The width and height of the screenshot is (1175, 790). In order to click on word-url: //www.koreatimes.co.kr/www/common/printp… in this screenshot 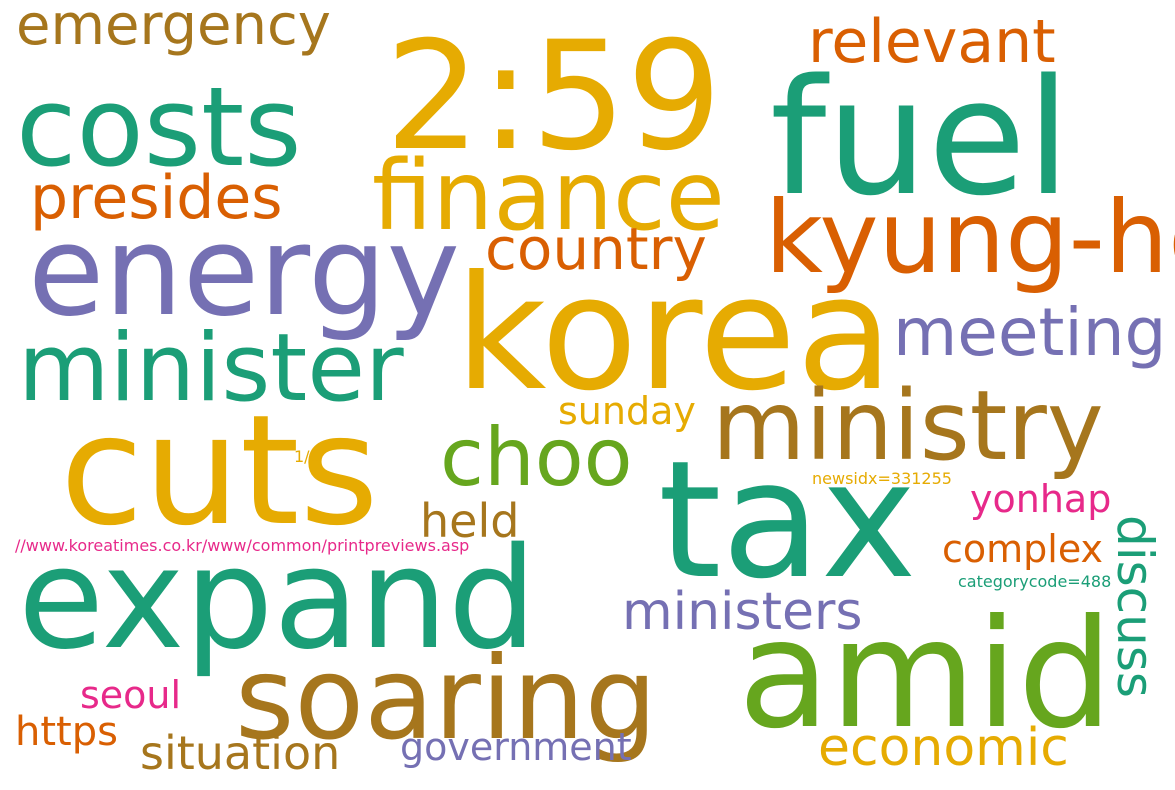, I will do `click(242, 545)`.